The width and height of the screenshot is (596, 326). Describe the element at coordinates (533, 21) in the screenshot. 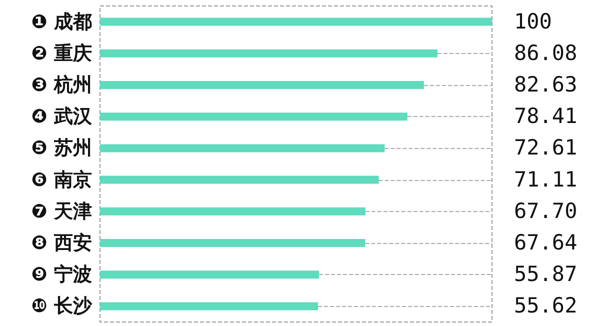

I see `data-label: 100` at that location.